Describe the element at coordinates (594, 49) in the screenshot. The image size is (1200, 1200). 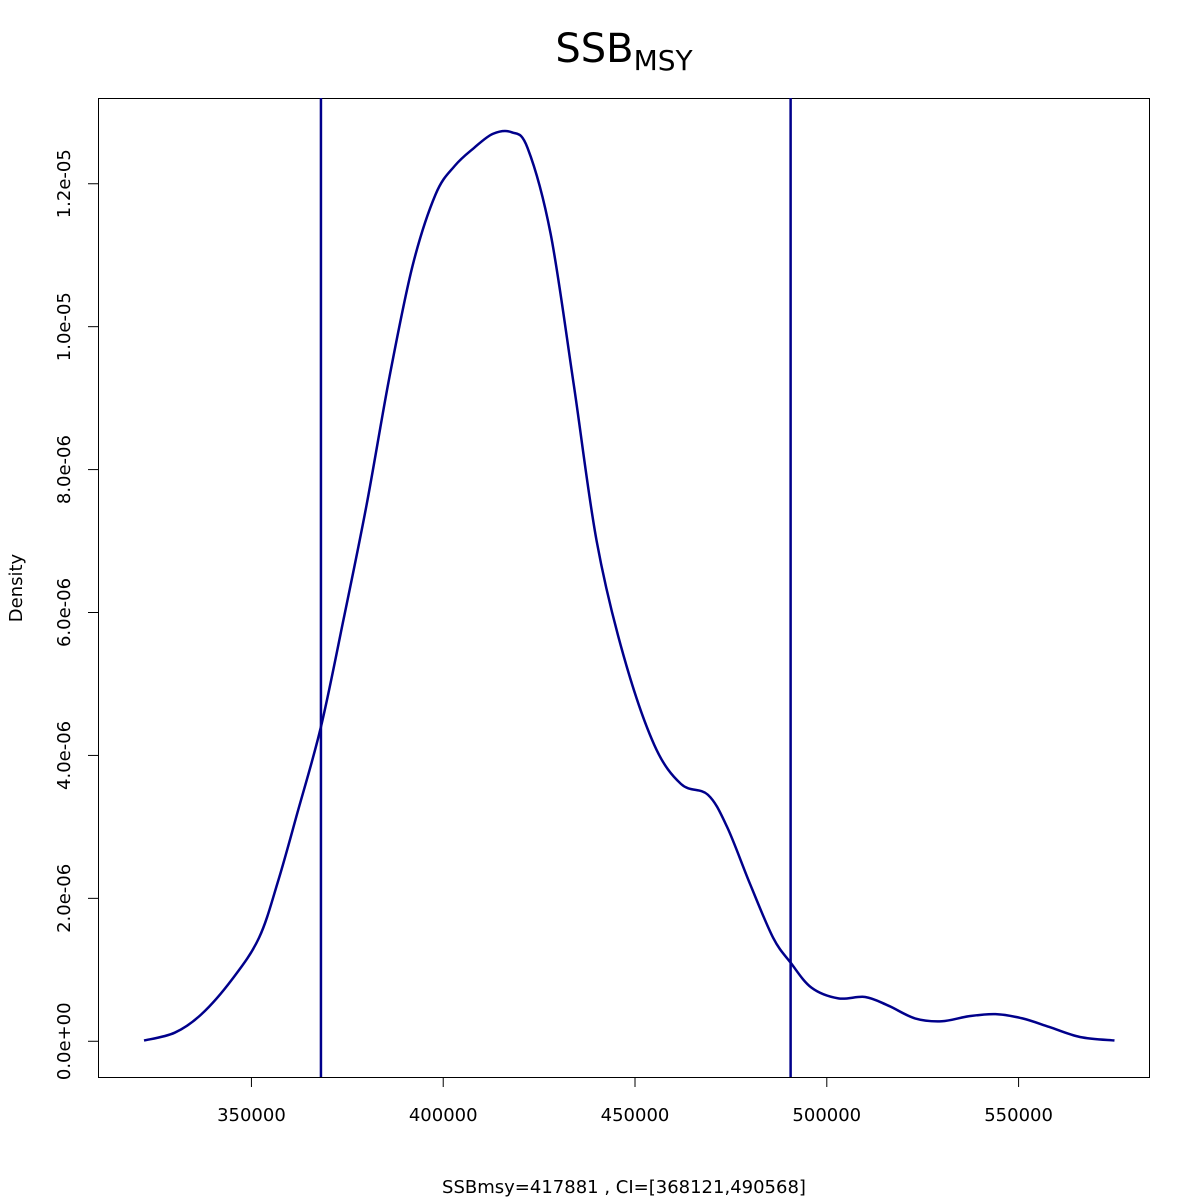
I see `chart-title-main: SSB` at that location.